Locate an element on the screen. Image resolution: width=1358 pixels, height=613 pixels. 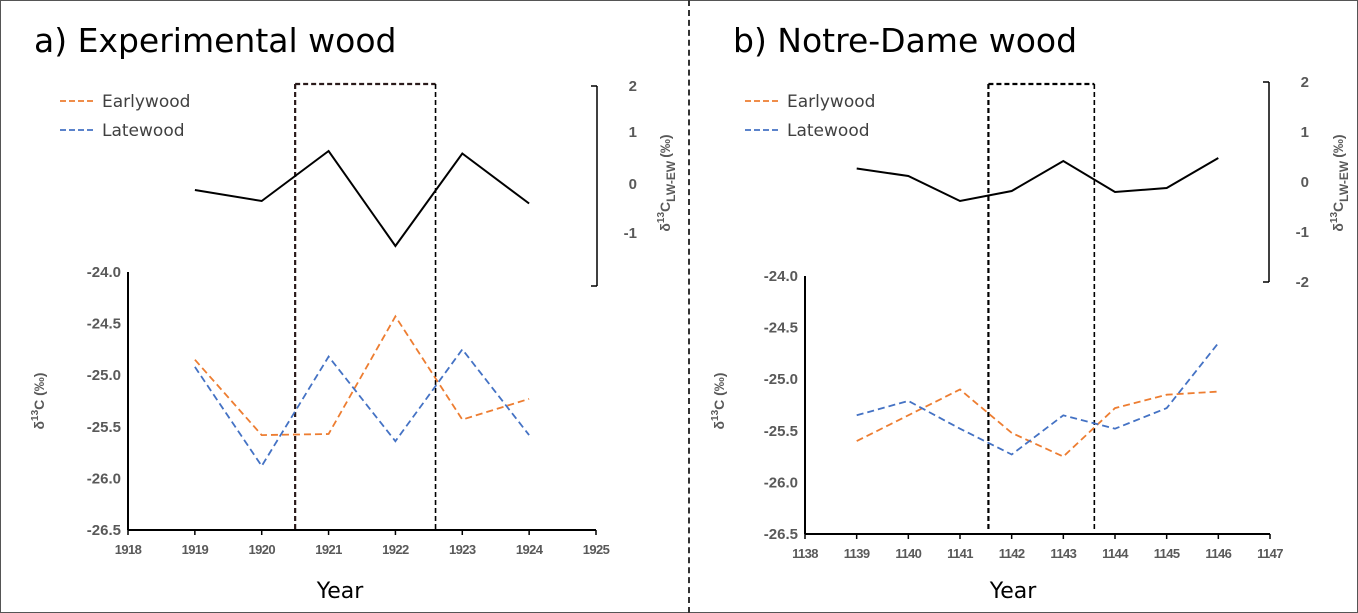
panel-divider is located at coordinates (689, 306).